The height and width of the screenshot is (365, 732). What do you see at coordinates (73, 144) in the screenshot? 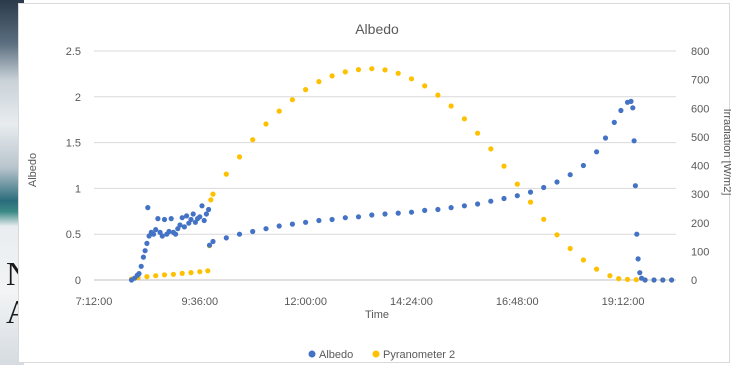
I see `y-tick-label: 1.5` at bounding box center [73, 144].